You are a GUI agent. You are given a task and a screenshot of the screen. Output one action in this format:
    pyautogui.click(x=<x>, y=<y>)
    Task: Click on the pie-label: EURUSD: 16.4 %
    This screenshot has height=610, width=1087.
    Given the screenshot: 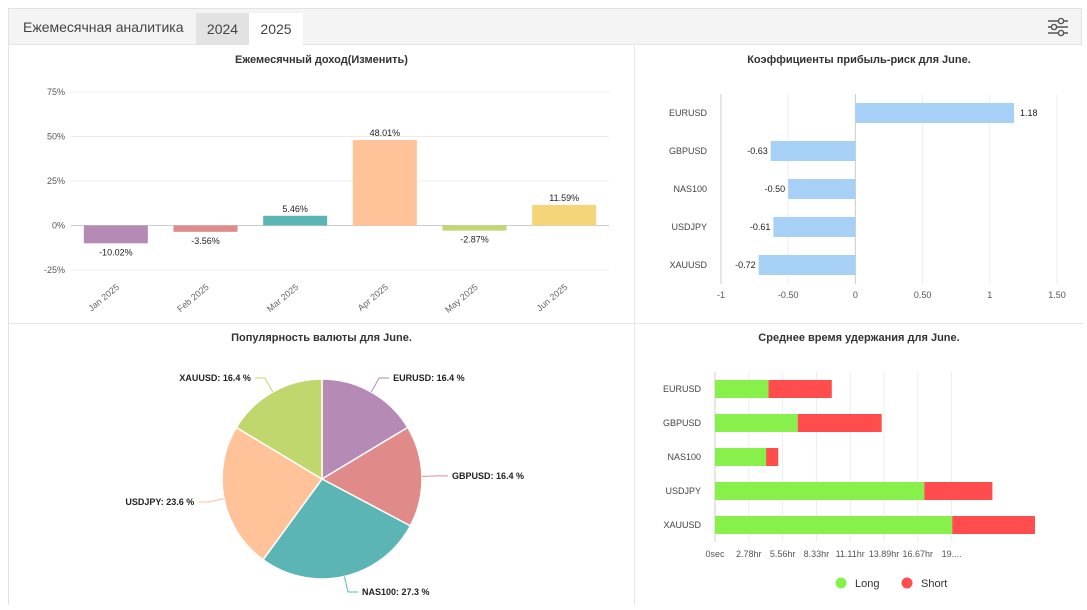 What is the action you would take?
    pyautogui.click(x=429, y=378)
    